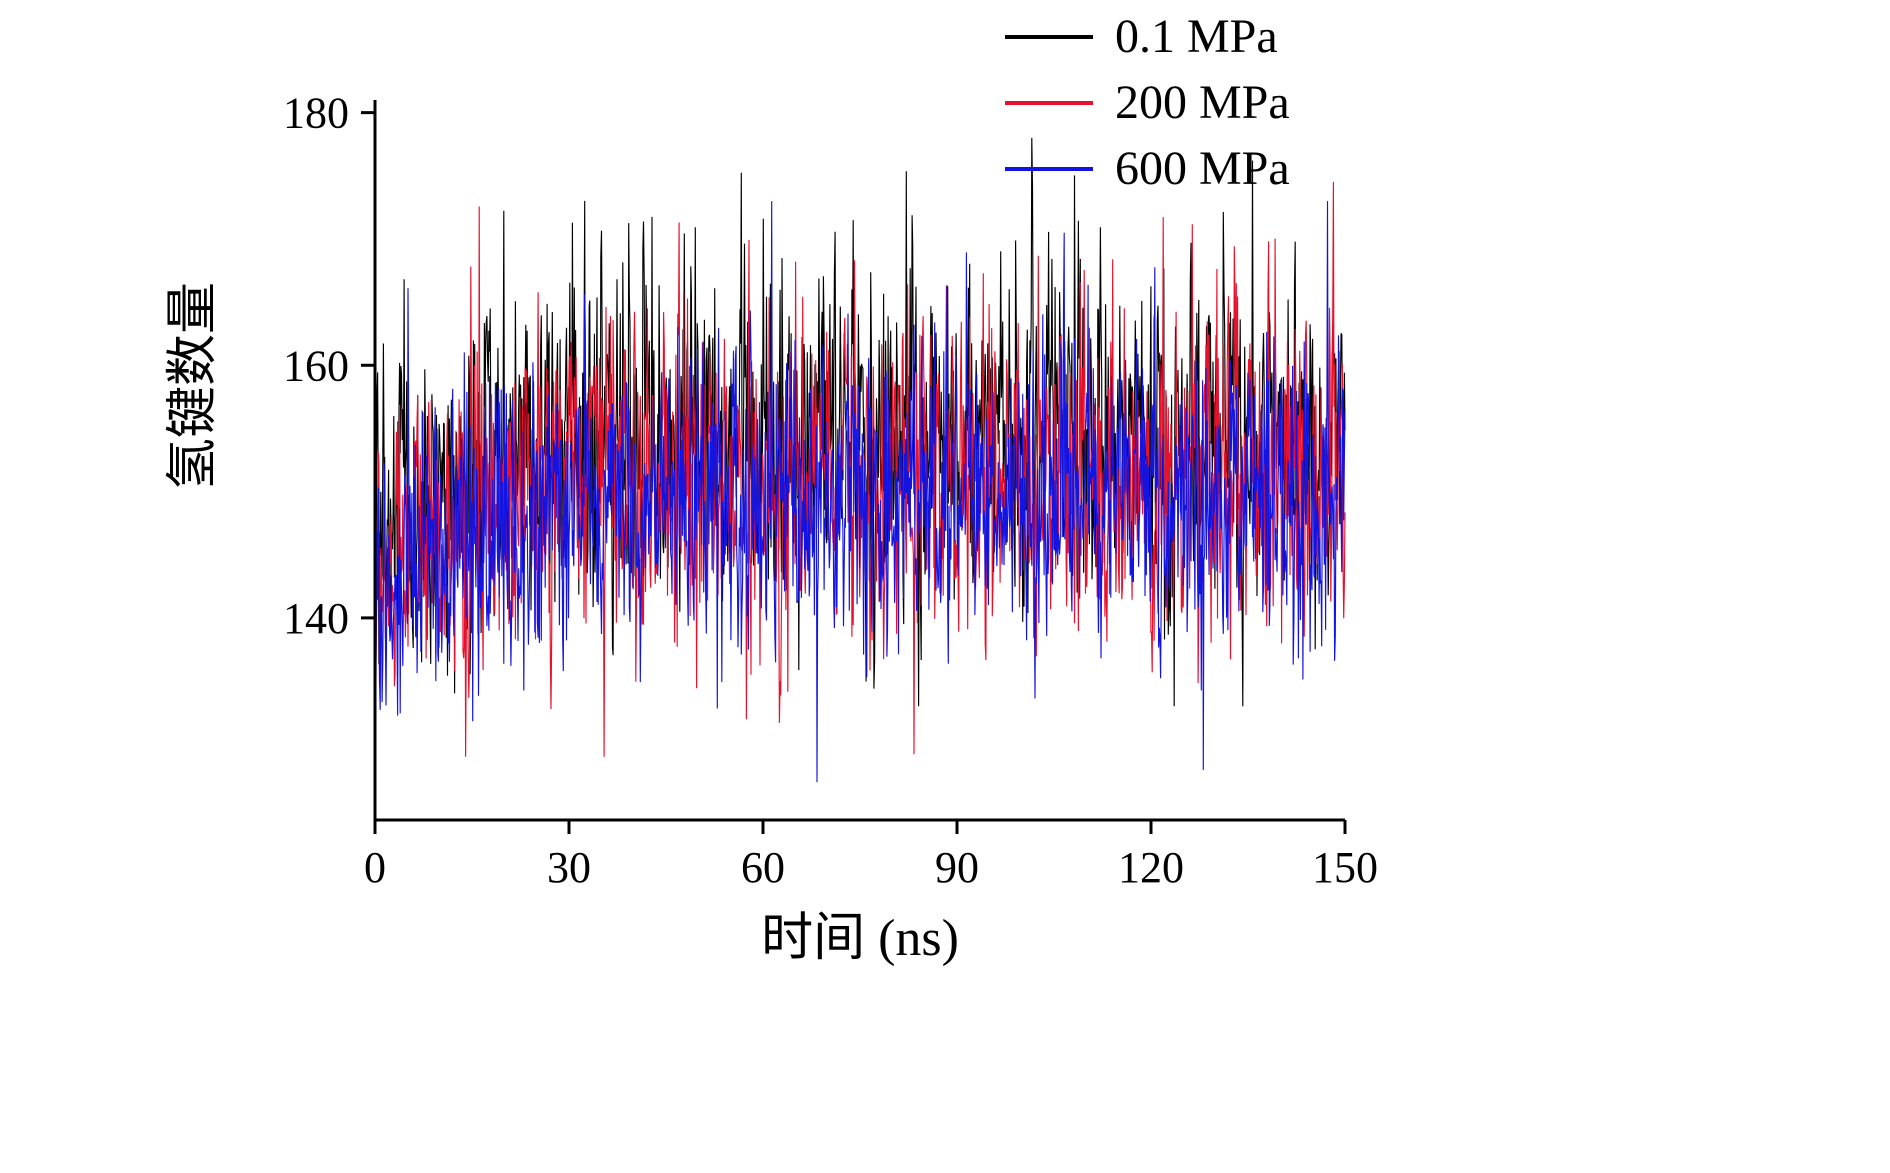 This screenshot has width=1890, height=1173. I want to click on y-tick-label: 180, so click(316, 113).